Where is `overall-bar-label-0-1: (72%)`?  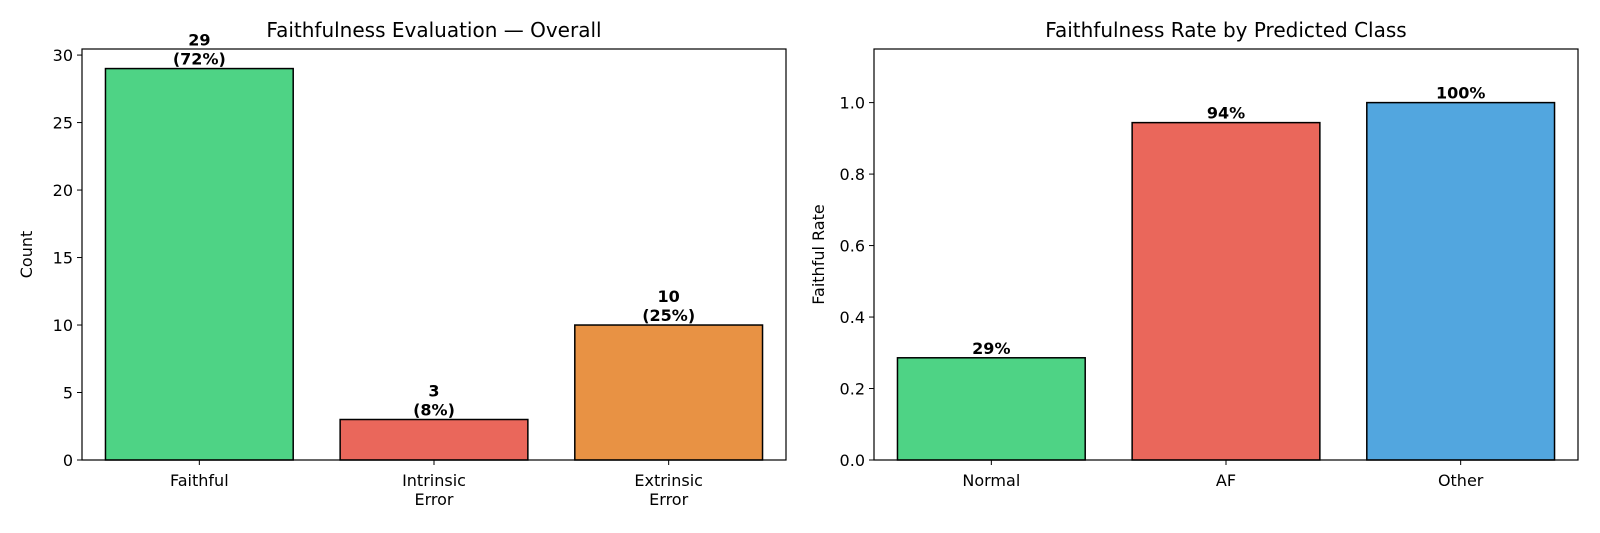 overall-bar-label-0-1: (72%) is located at coordinates (199, 59).